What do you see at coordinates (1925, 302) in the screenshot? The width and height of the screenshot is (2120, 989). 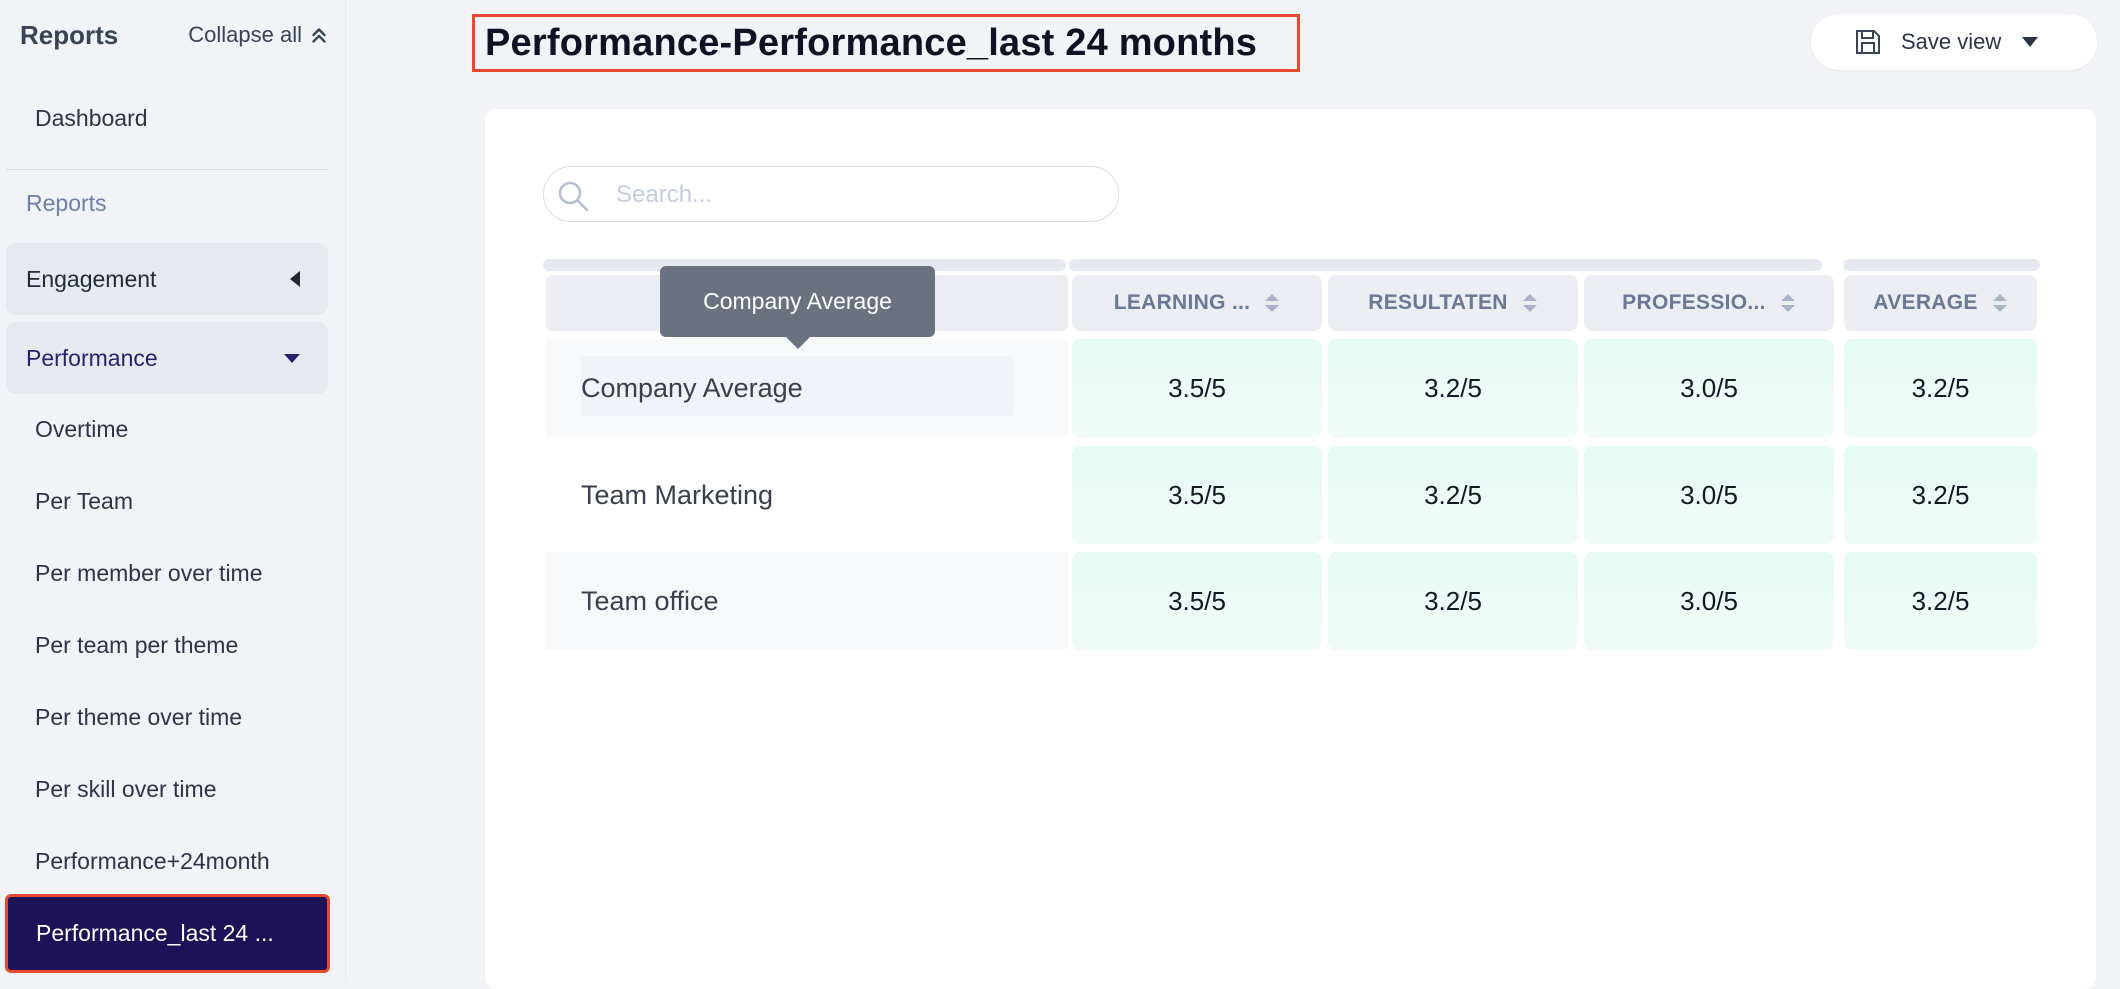 I see `column-header-label: AVERAGE` at bounding box center [1925, 302].